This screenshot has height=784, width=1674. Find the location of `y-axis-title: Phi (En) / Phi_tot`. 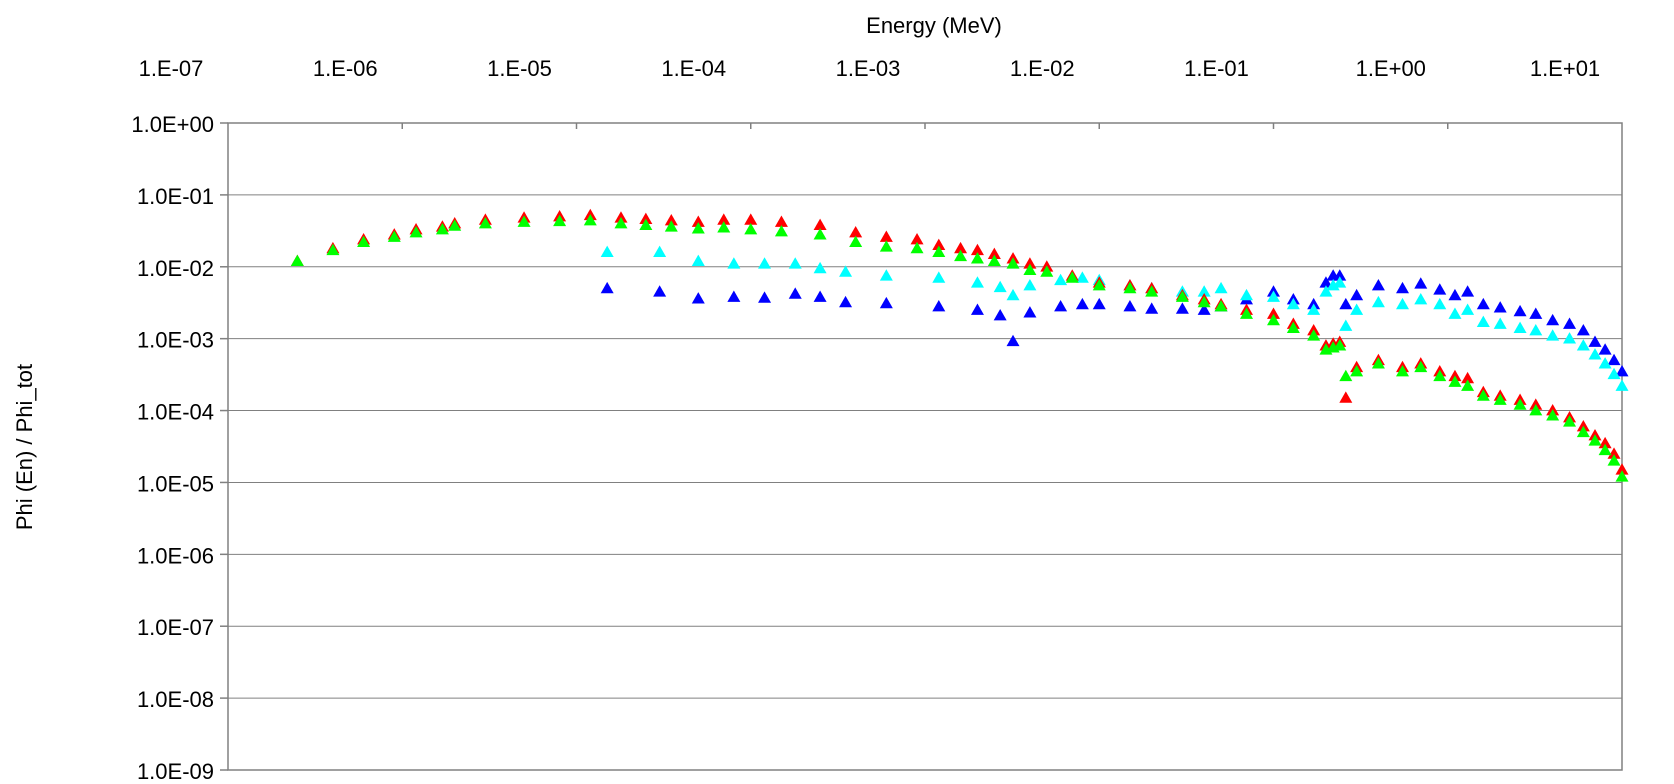

y-axis-title: Phi (En) / Phi_tot is located at coordinates (24, 447).